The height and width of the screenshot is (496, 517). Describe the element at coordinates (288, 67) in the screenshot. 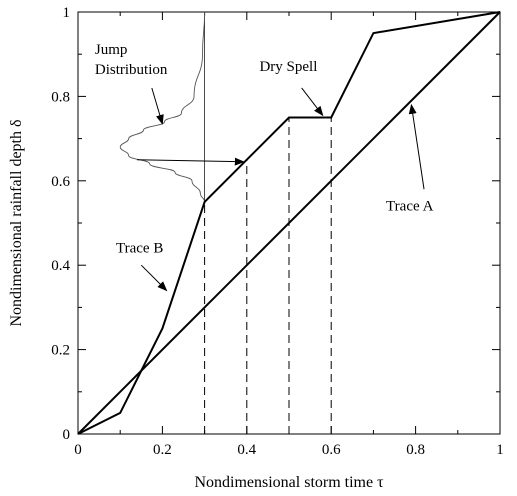

I see `annotation-label-dry: Dry Spell` at that location.